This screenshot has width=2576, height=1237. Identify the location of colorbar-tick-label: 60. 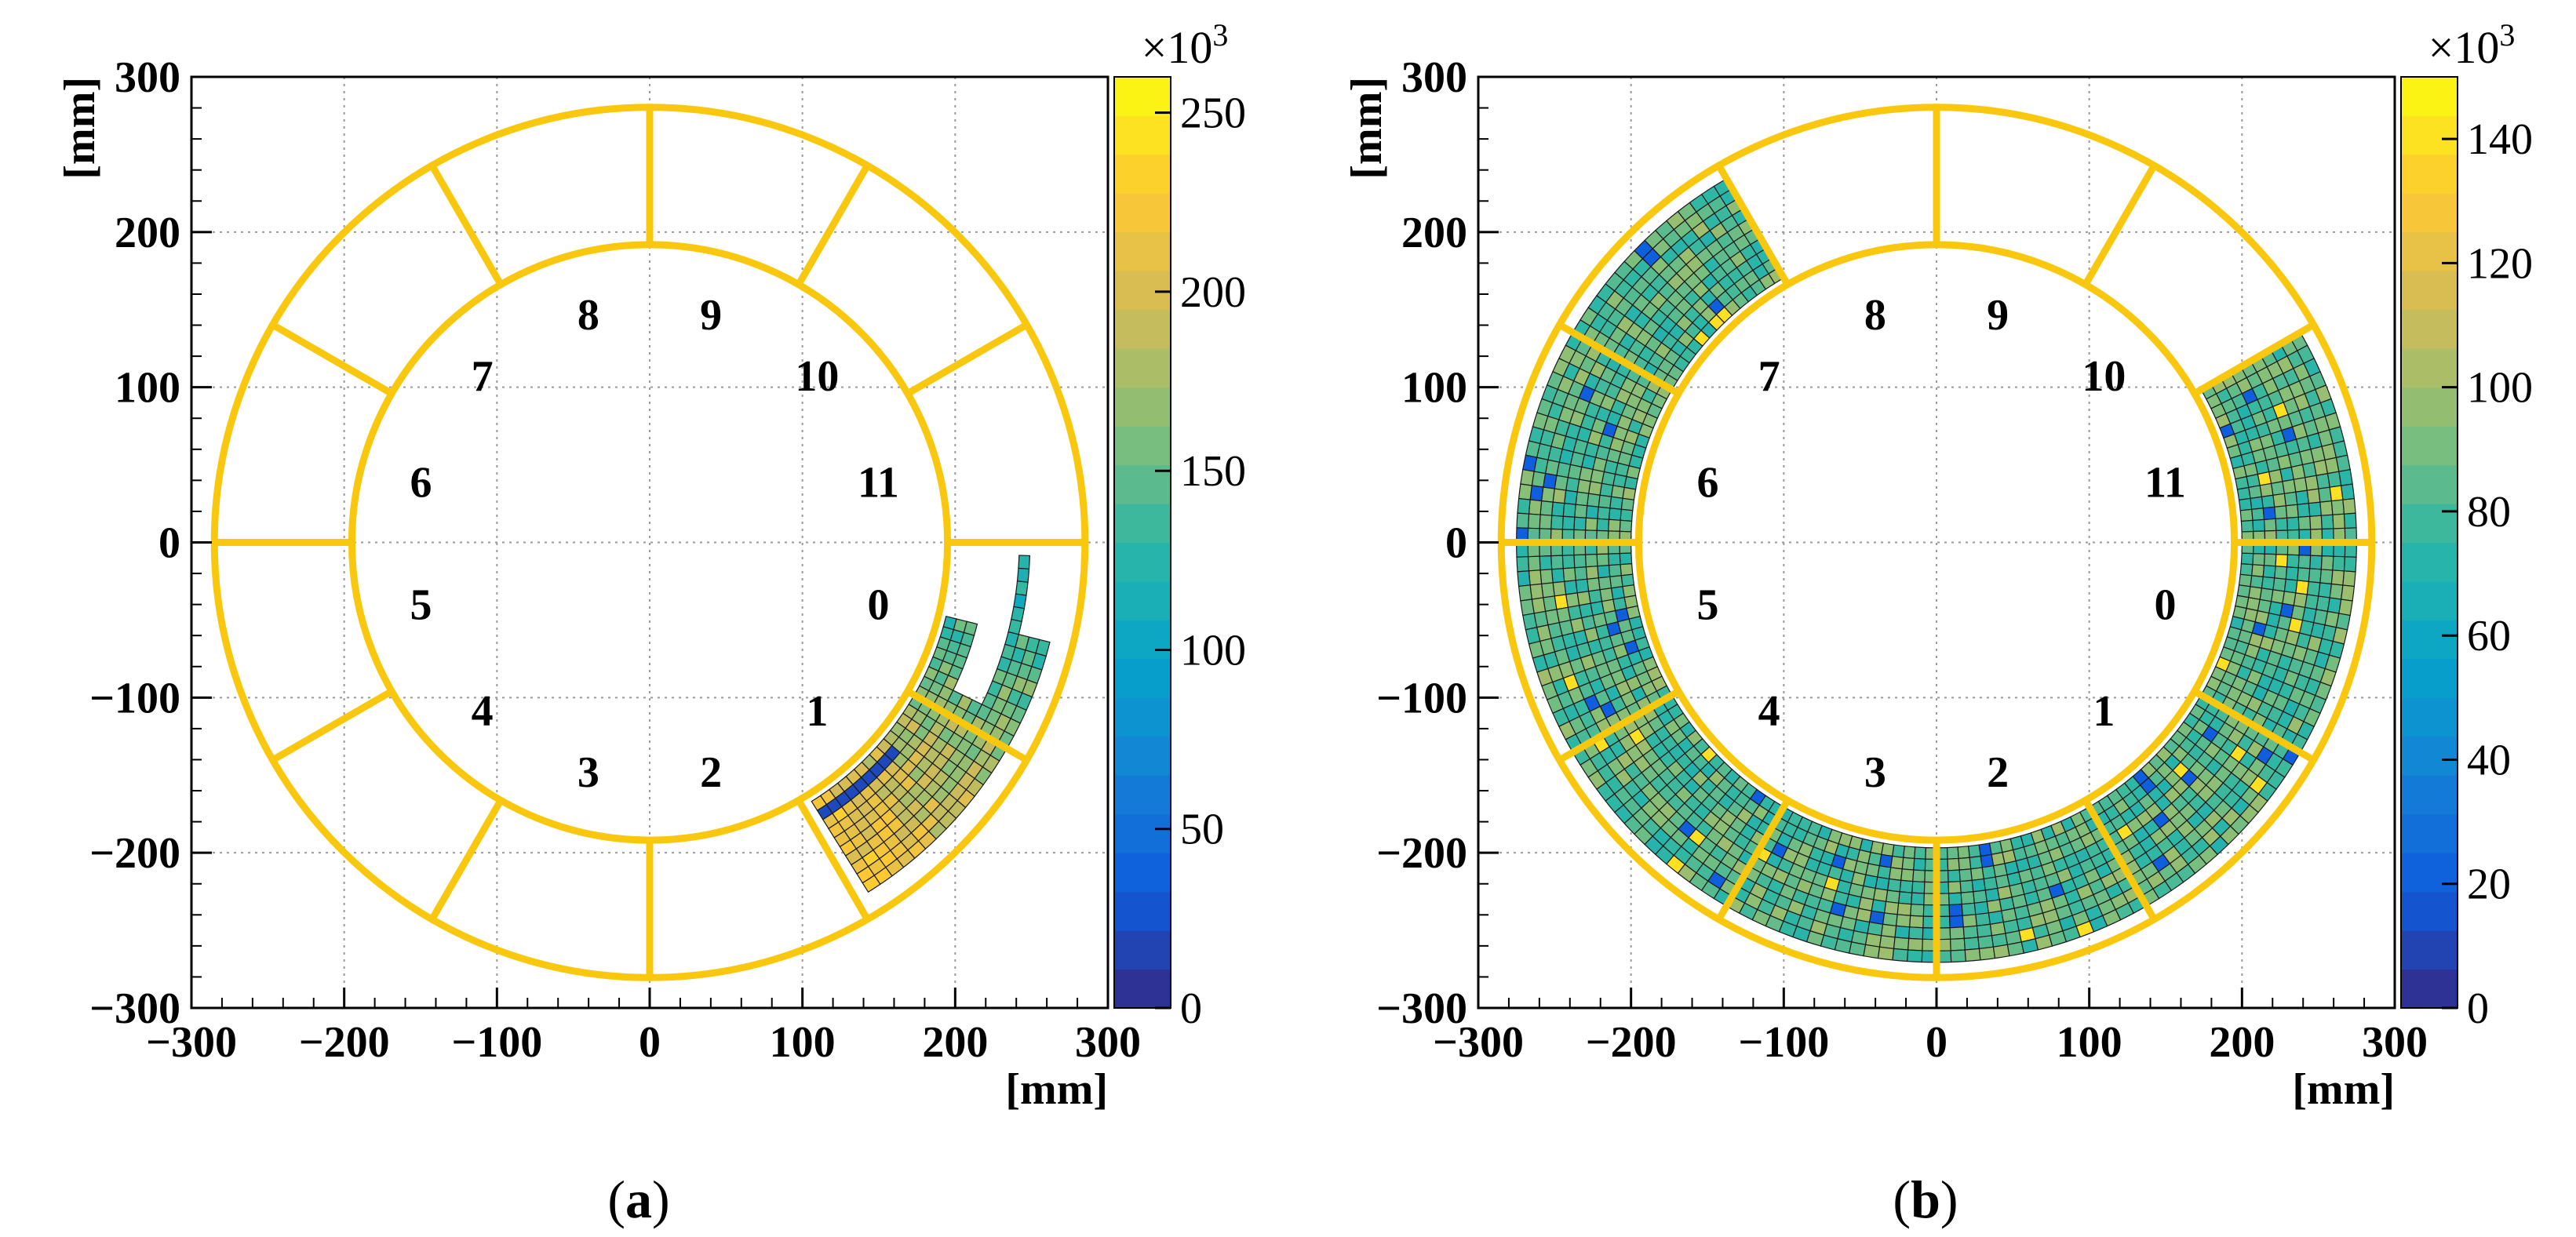
(2489, 636).